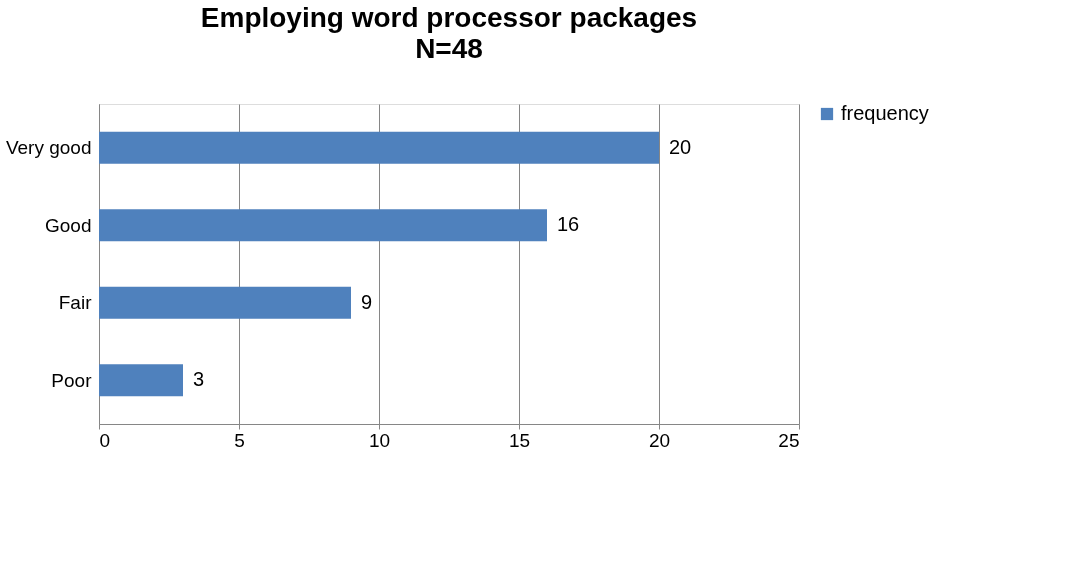  I want to click on data-label: 9, so click(367, 301).